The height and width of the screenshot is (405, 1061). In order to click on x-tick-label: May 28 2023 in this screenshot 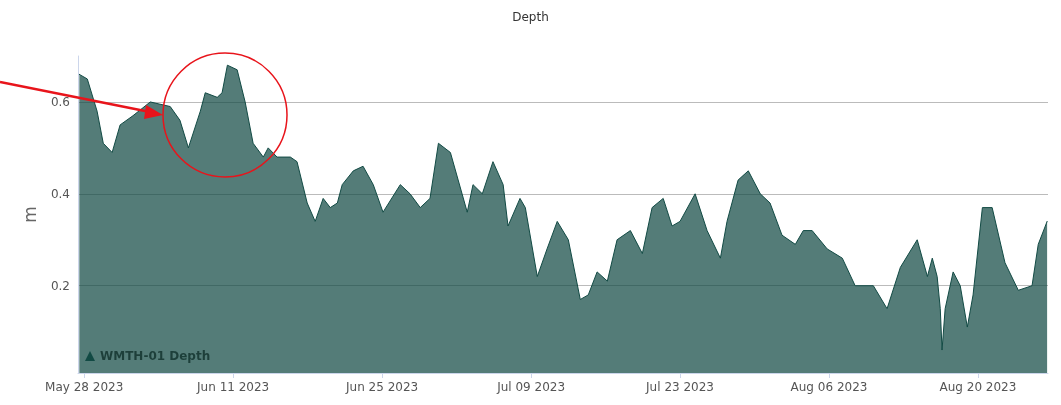, I will do `click(84, 387)`.